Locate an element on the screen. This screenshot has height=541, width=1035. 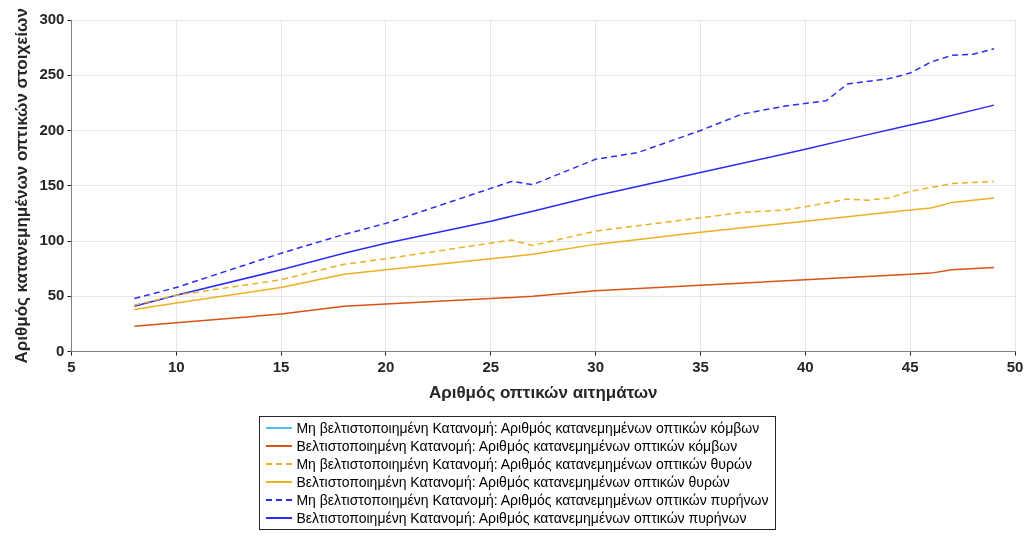
y-tick-label: 200 is located at coordinates (52, 129).